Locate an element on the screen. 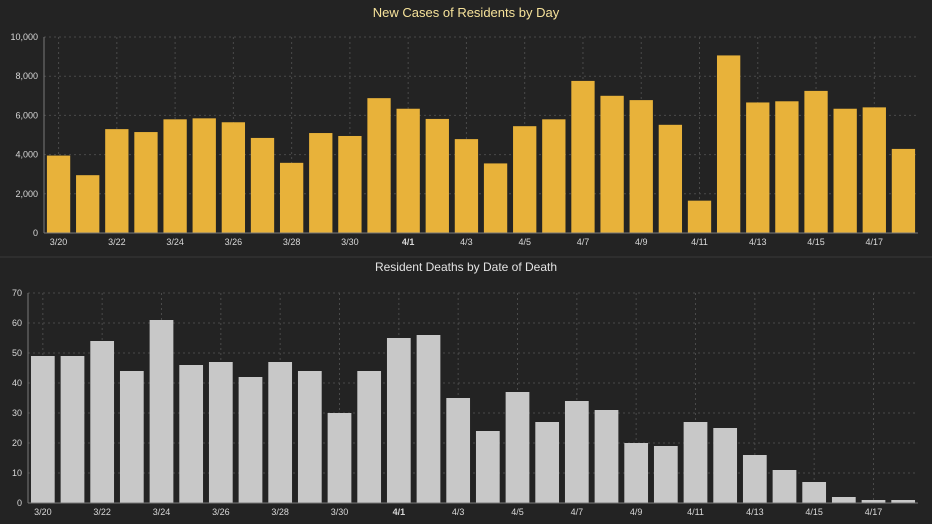 Image resolution: width=932 pixels, height=524 pixels. cases-y-tick-label: 6,000 is located at coordinates (26, 115).